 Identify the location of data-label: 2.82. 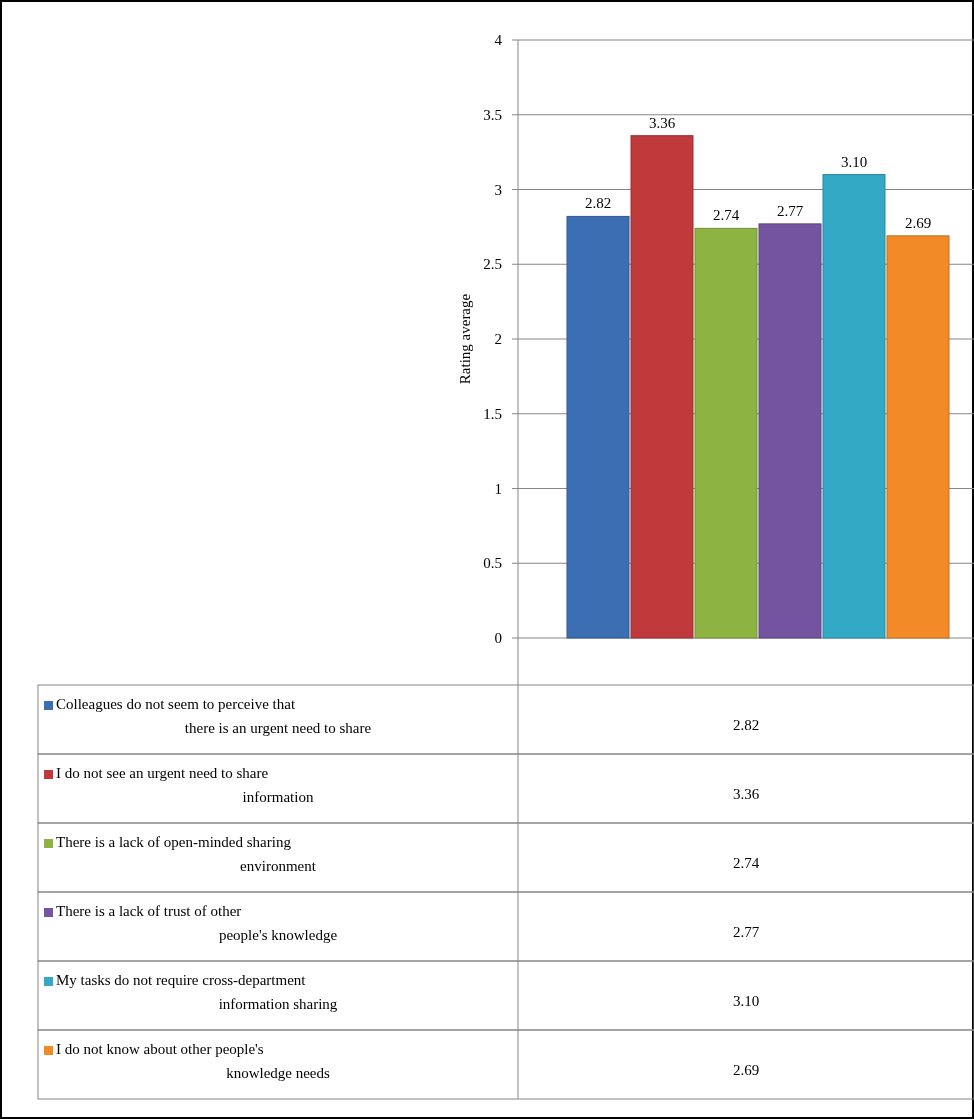
(598, 203).